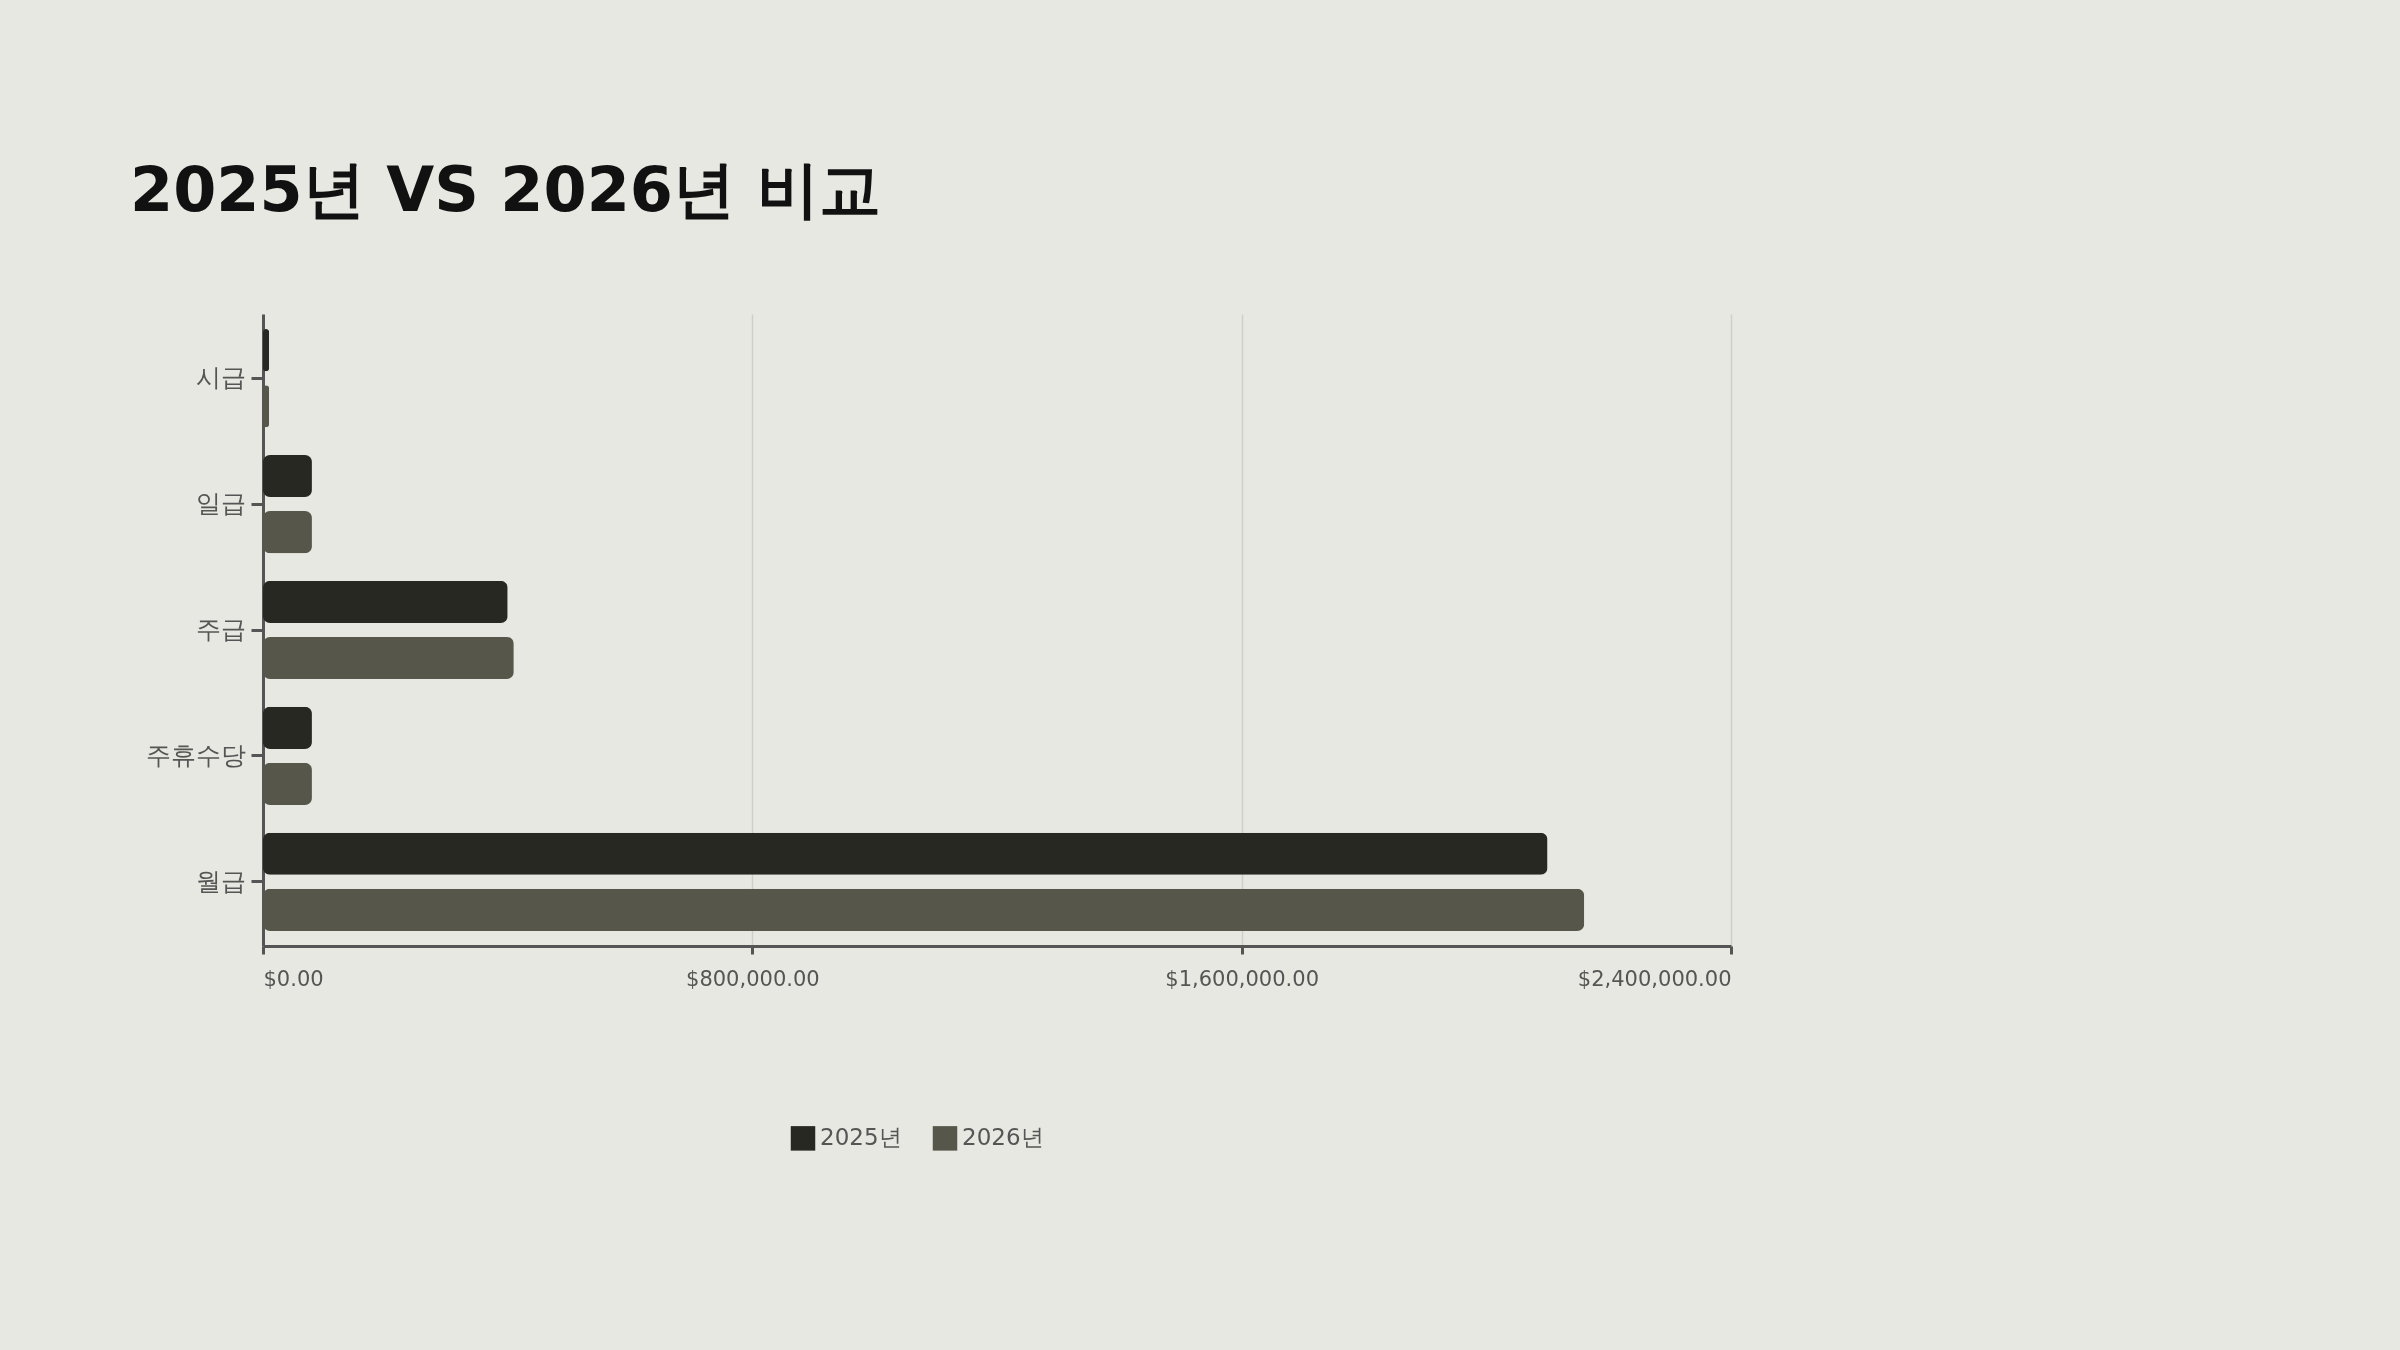 The width and height of the screenshot is (2400, 1350). I want to click on y-tick-label: 시급, so click(220, 378).